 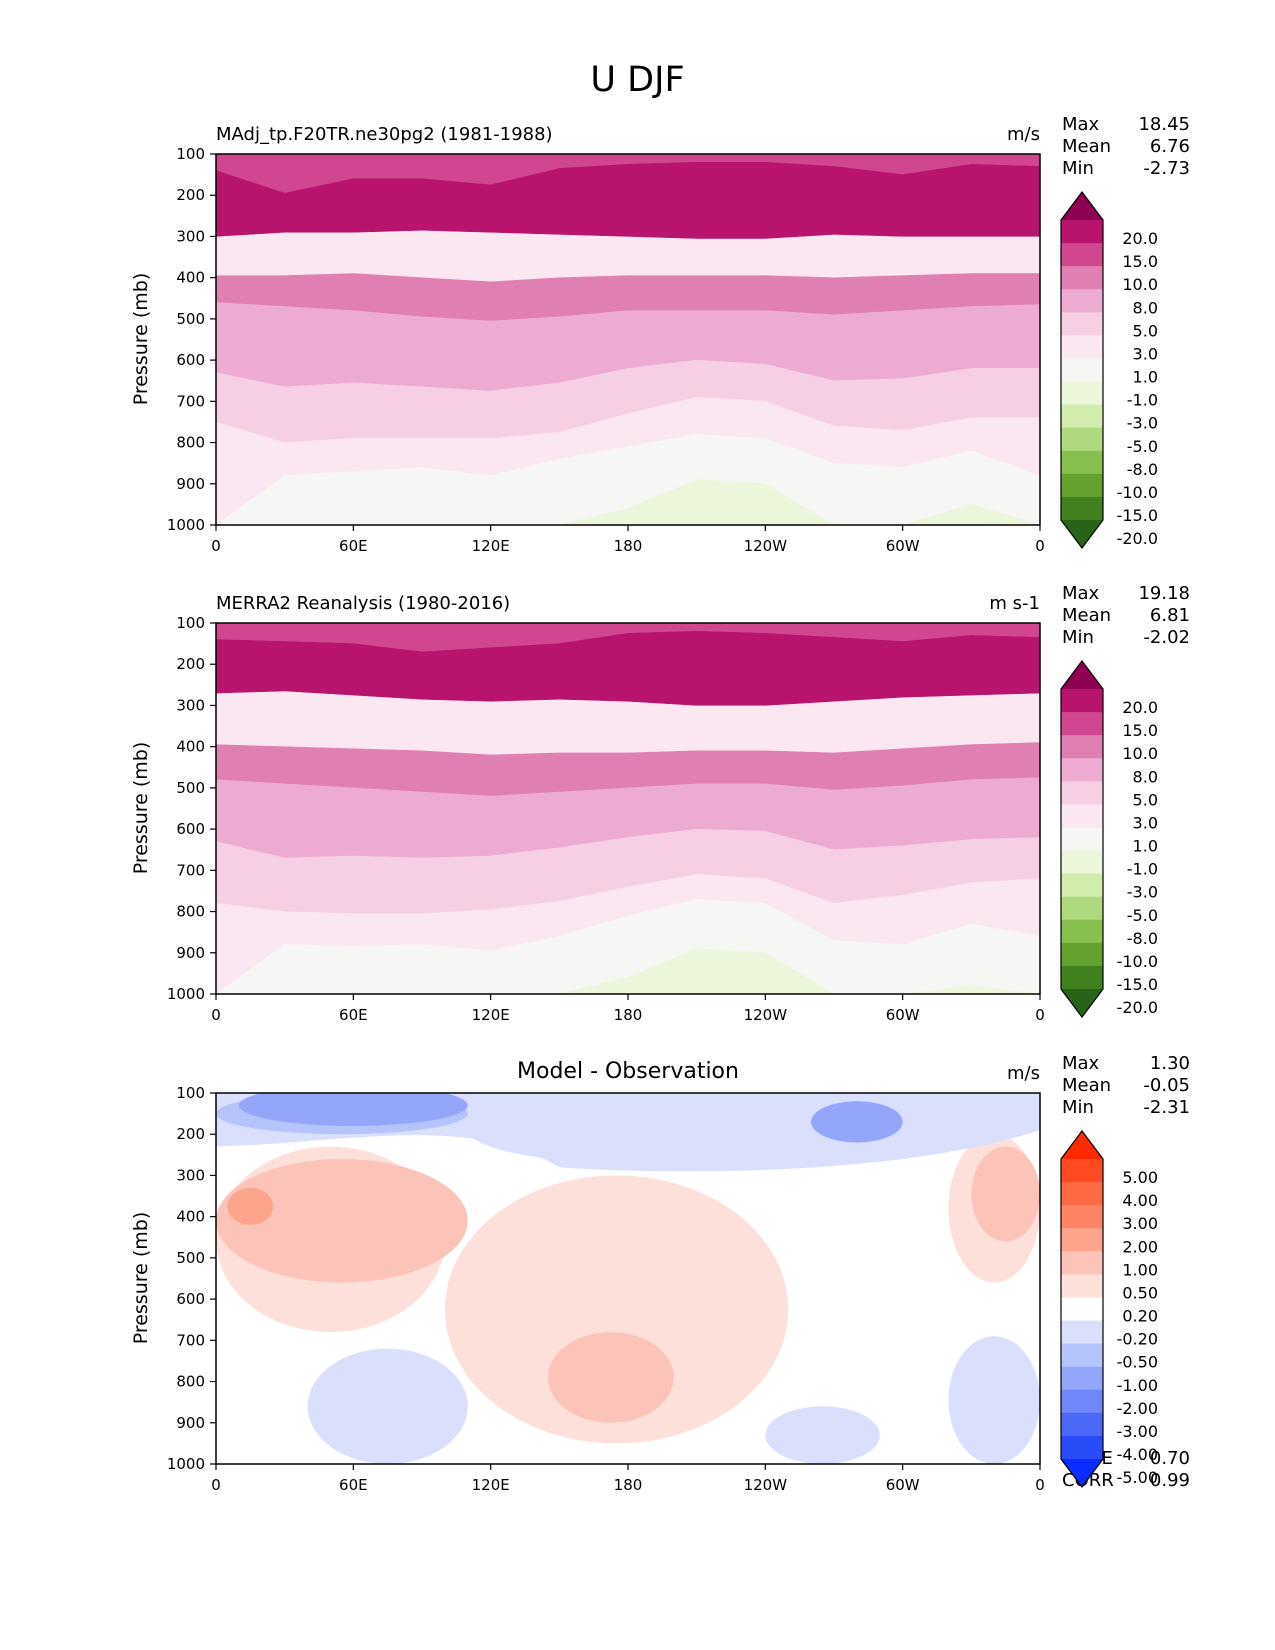 What do you see at coordinates (1137, 984) in the screenshot?
I see `colorbar-tick-label: -15.0` at bounding box center [1137, 984].